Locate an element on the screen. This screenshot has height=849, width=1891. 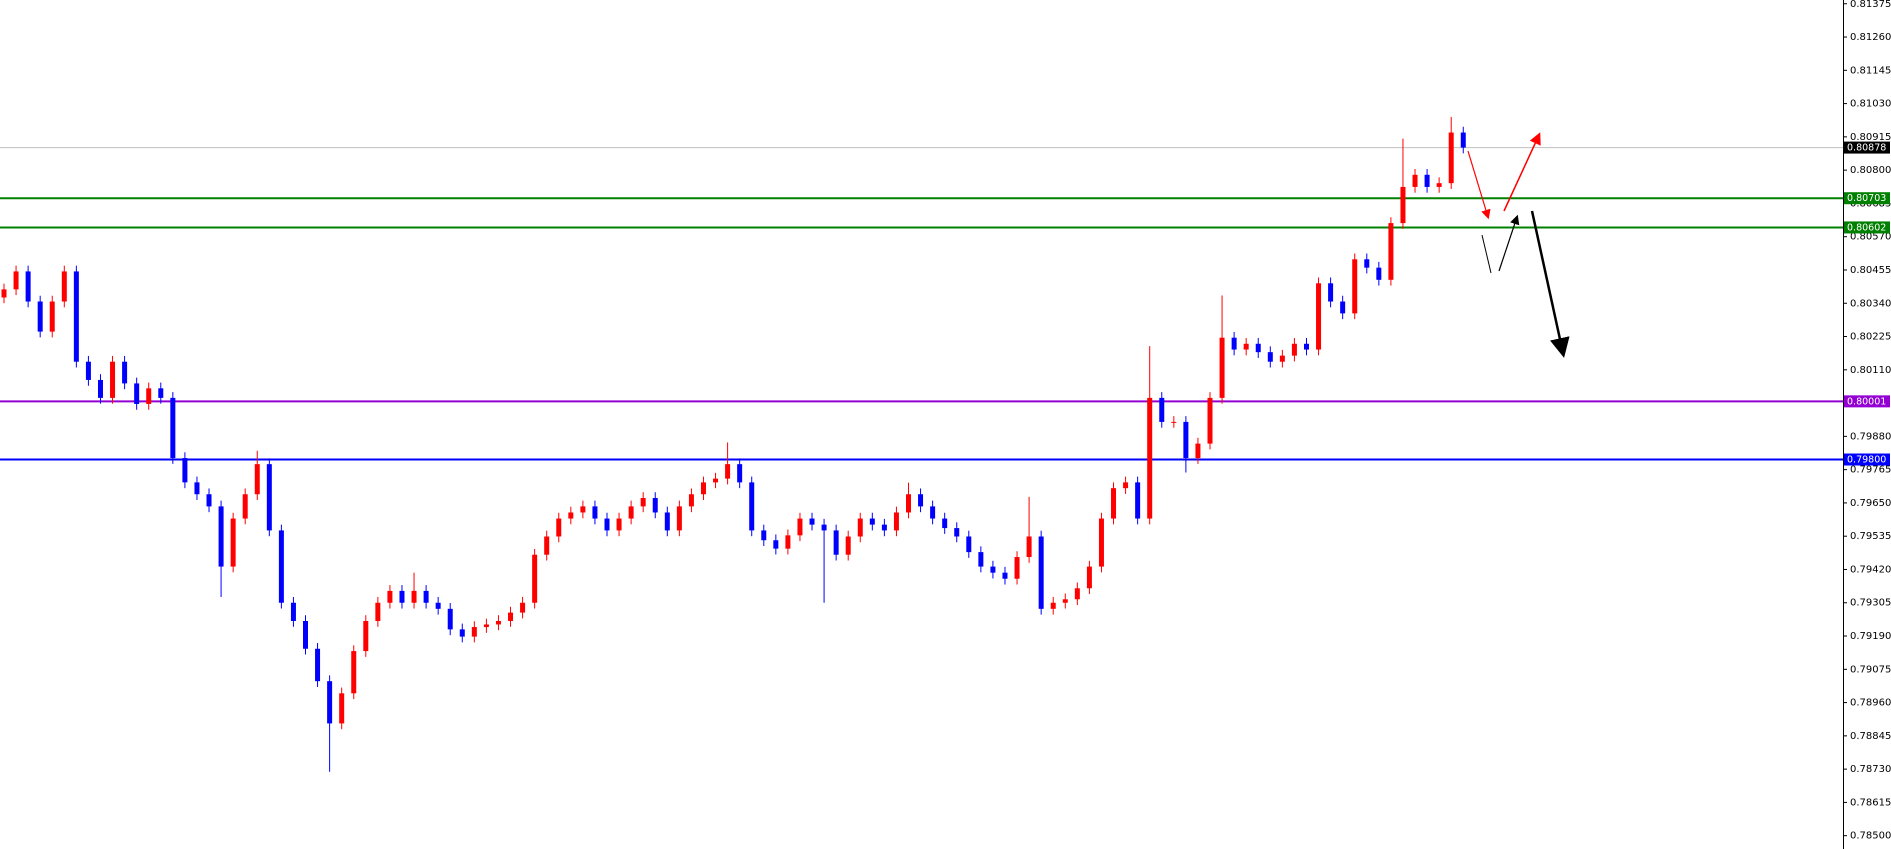
y-tick-label: 0.78845 is located at coordinates (1870, 736).